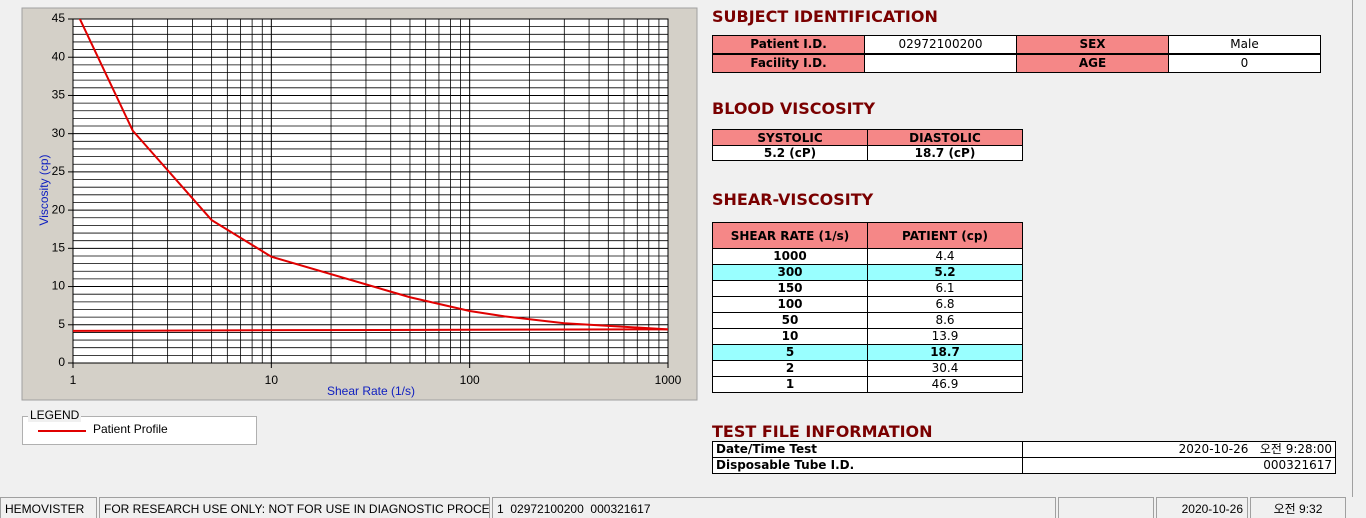 Image resolution: width=1366 pixels, height=518 pixels. I want to click on shear-rate: 10, so click(790, 336).